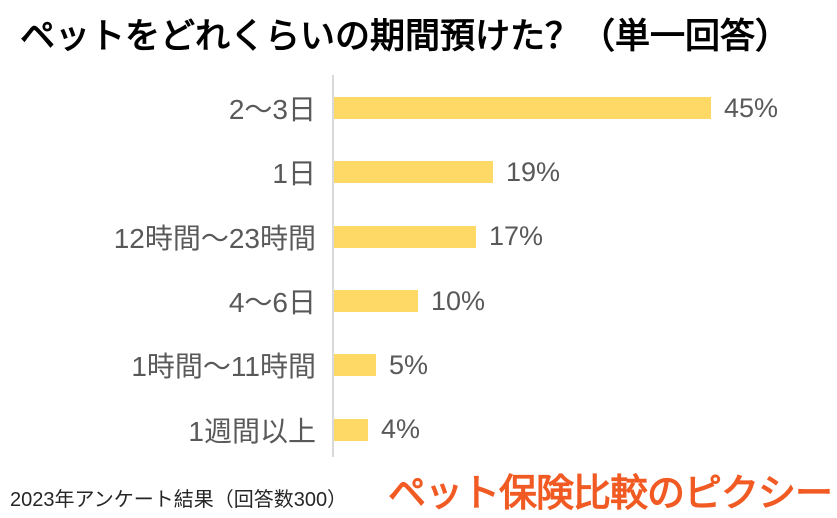 The height and width of the screenshot is (518, 837). What do you see at coordinates (405, 36) in the screenshot?
I see `chart-title: ペットをどれくらいの期間預けた？（単一回答）` at bounding box center [405, 36].